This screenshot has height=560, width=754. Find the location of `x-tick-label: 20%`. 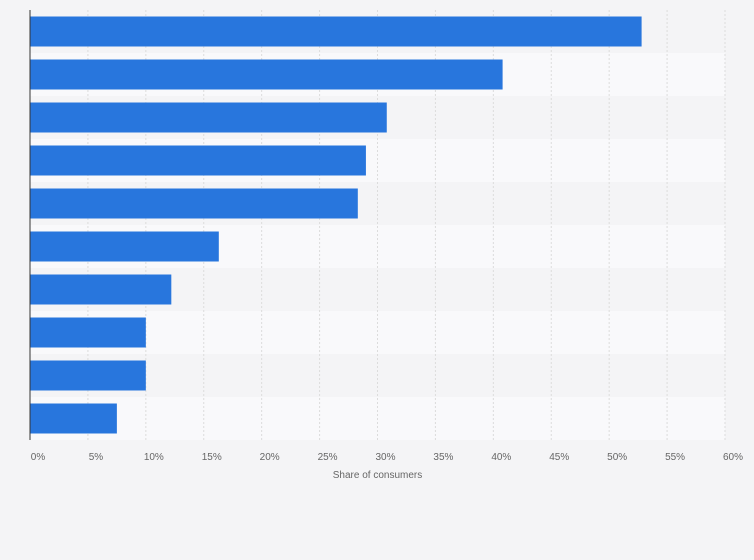

x-tick-label: 20% is located at coordinates (270, 457).